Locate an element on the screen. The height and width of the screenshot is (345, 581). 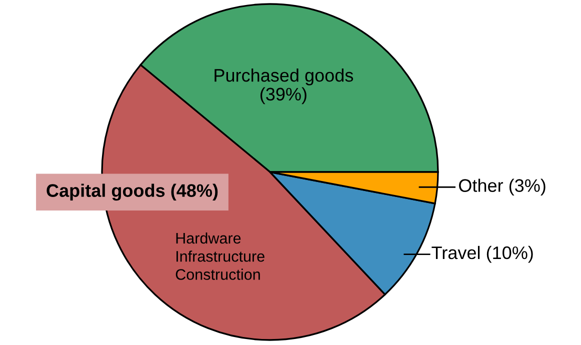
slice-label: Travel (10%) is located at coordinates (482, 254).